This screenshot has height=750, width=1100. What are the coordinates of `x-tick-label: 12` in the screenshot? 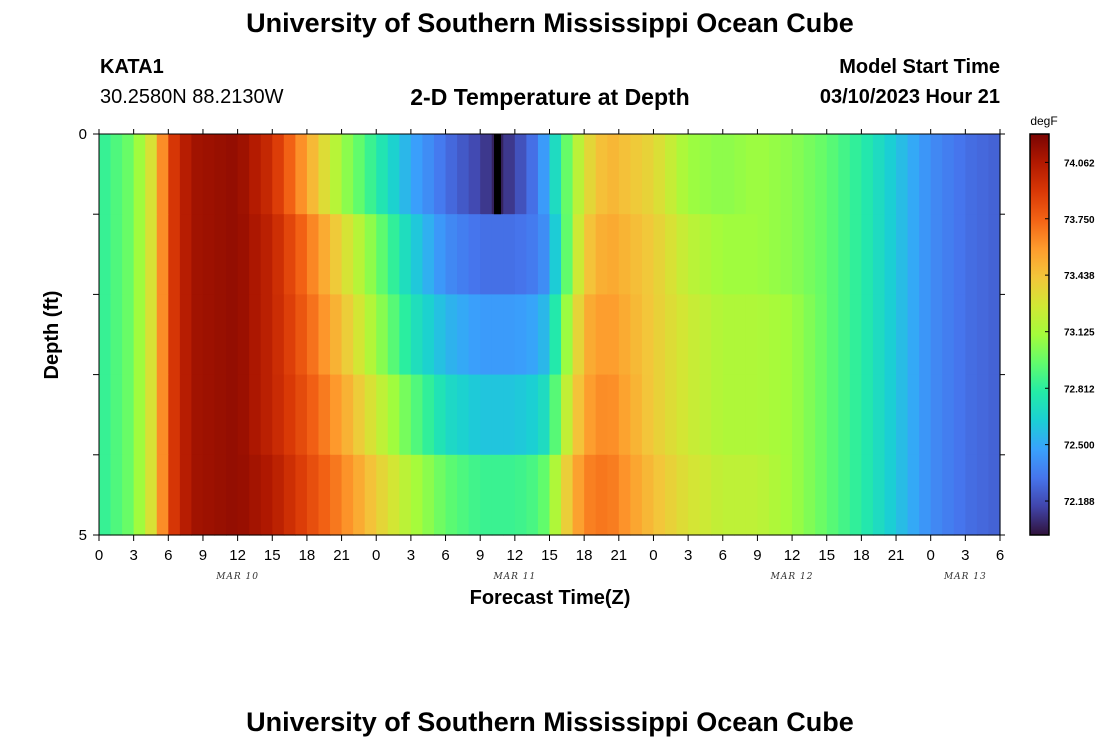 It's located at (792, 555).